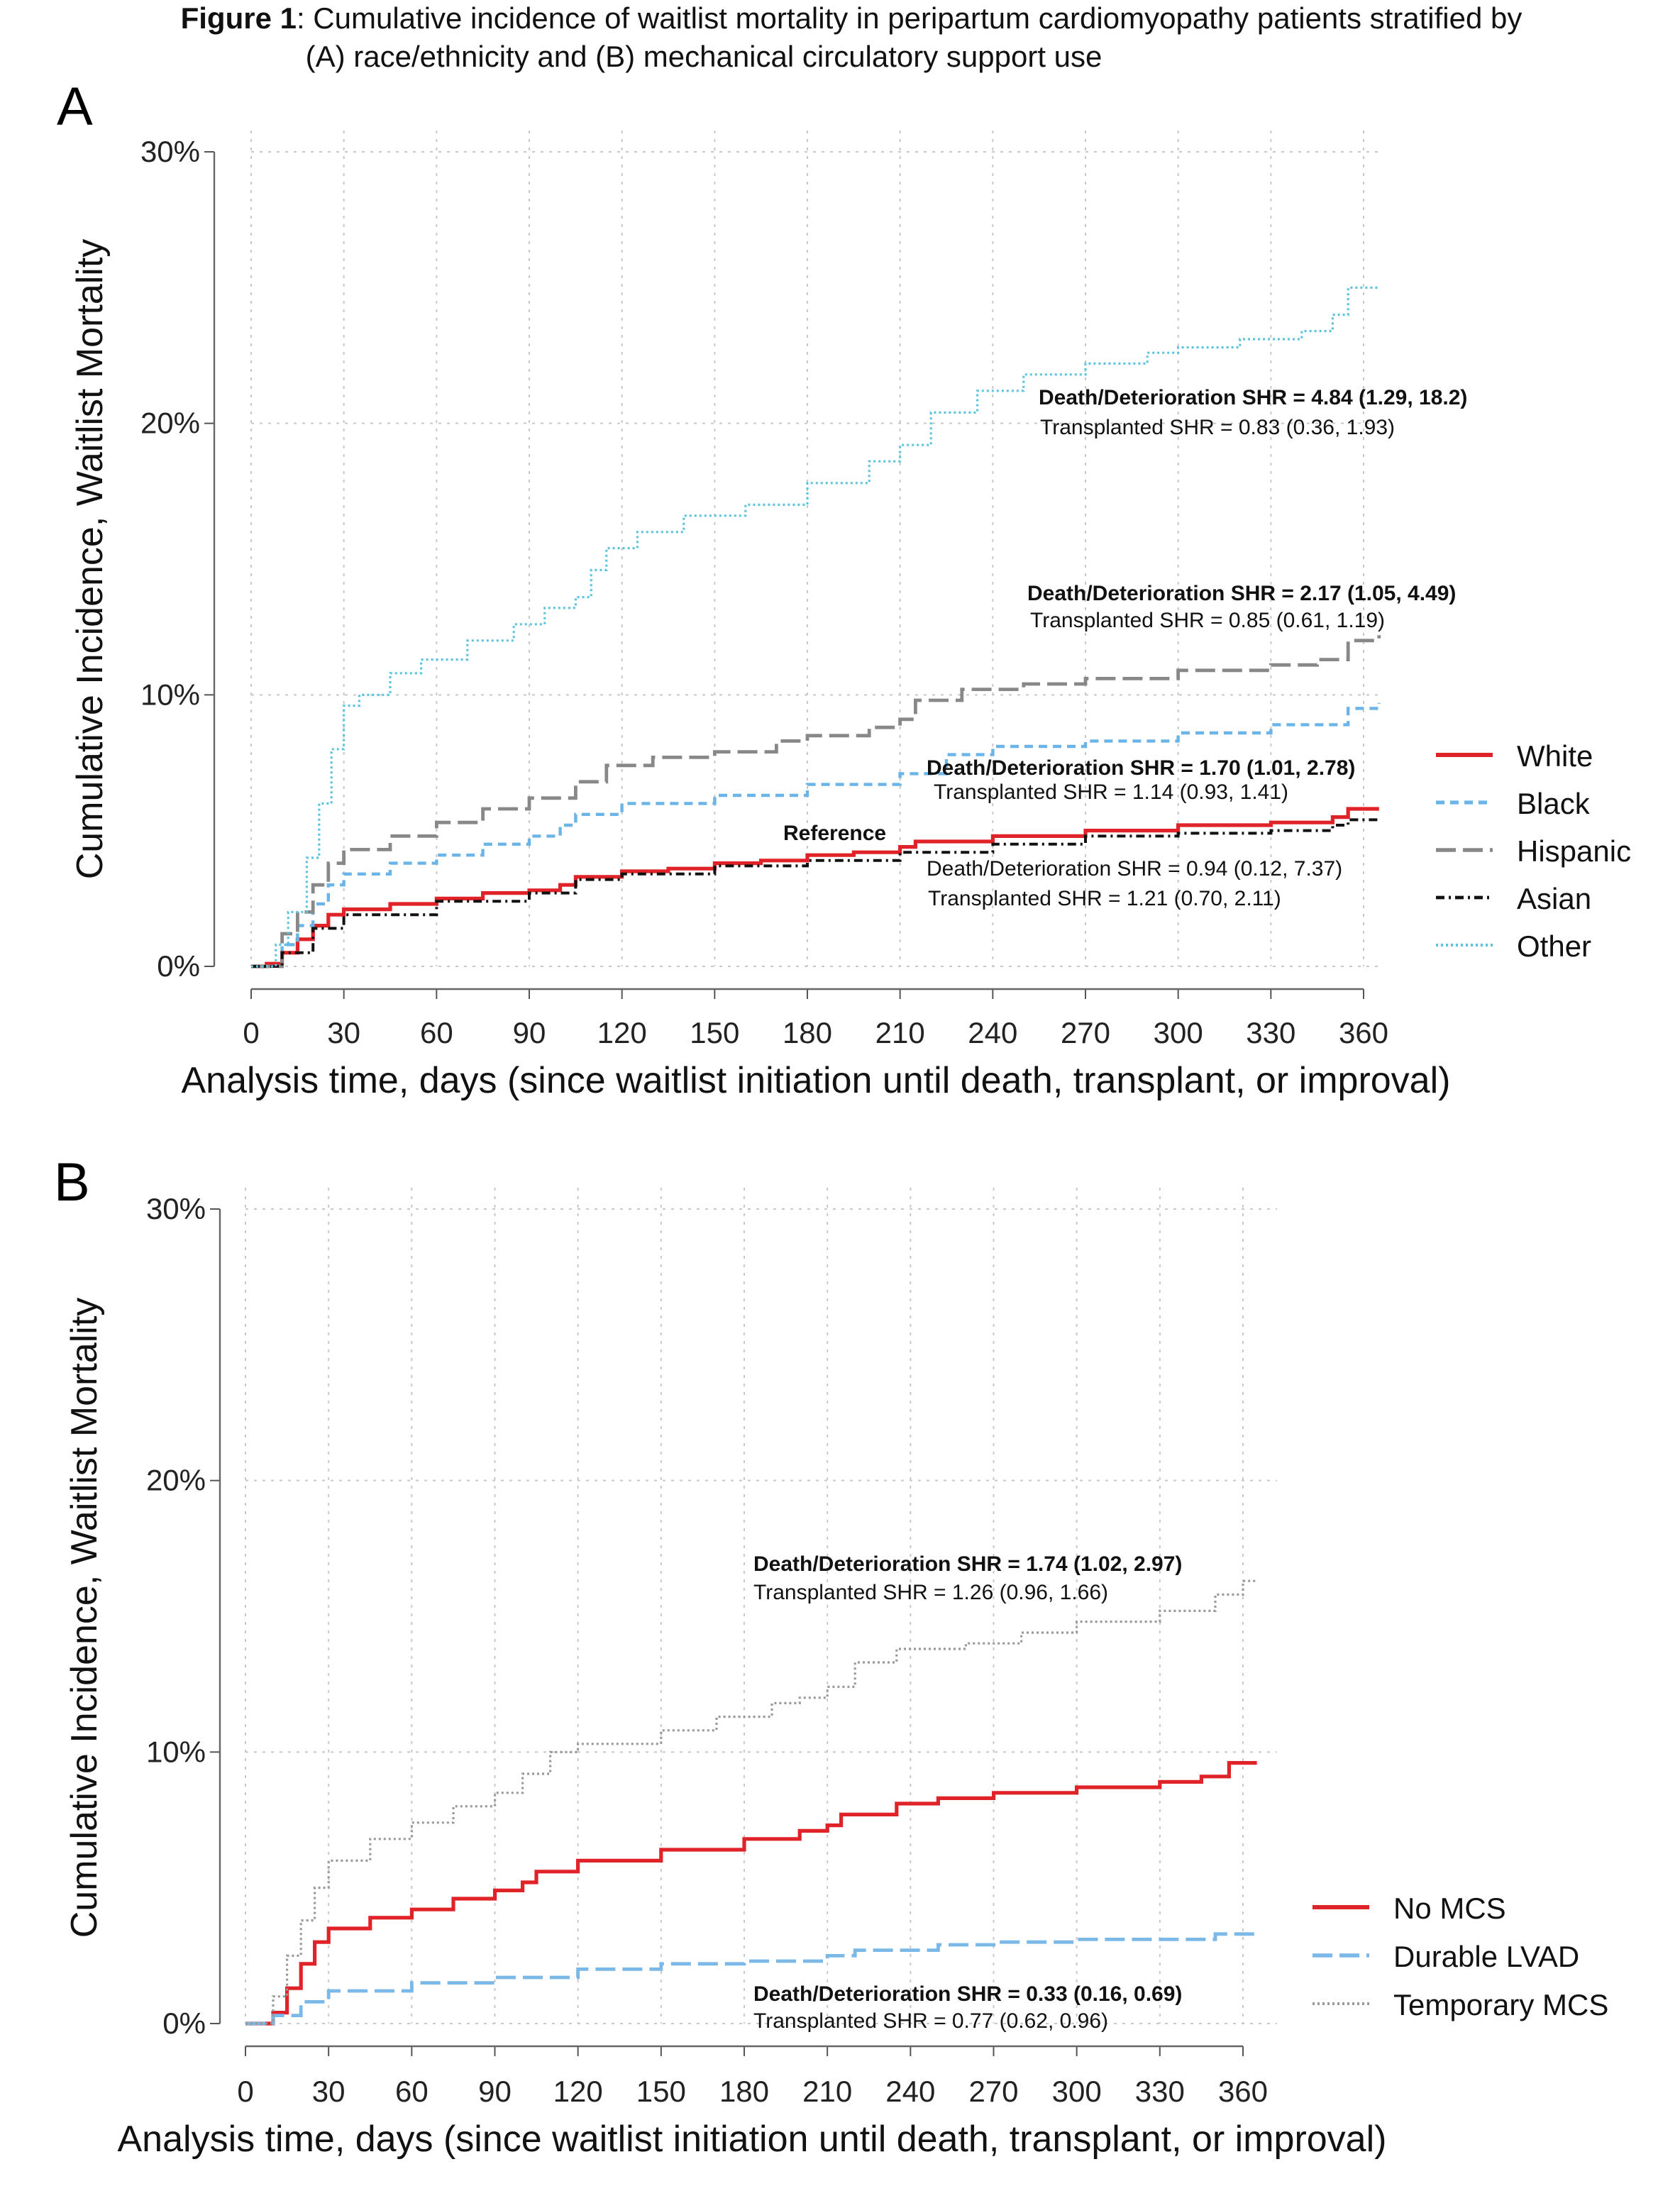  Describe the element at coordinates (751, 1893) in the screenshot. I see `series-line-no-mcs` at that location.